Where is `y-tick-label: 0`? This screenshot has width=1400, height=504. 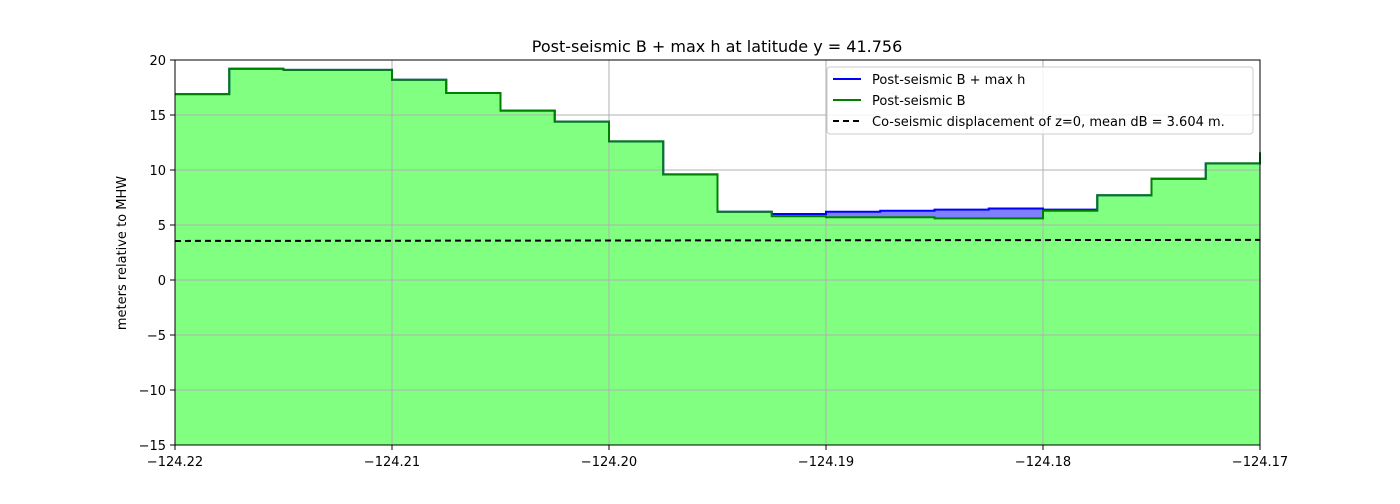
y-tick-label: 0 is located at coordinates (162, 281).